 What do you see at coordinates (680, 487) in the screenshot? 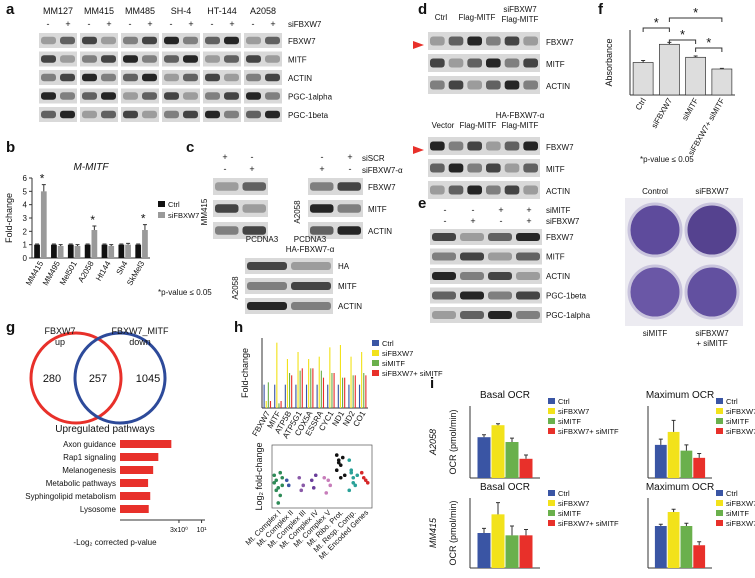
I see `chart-title: Maximum OCR` at bounding box center [680, 487].